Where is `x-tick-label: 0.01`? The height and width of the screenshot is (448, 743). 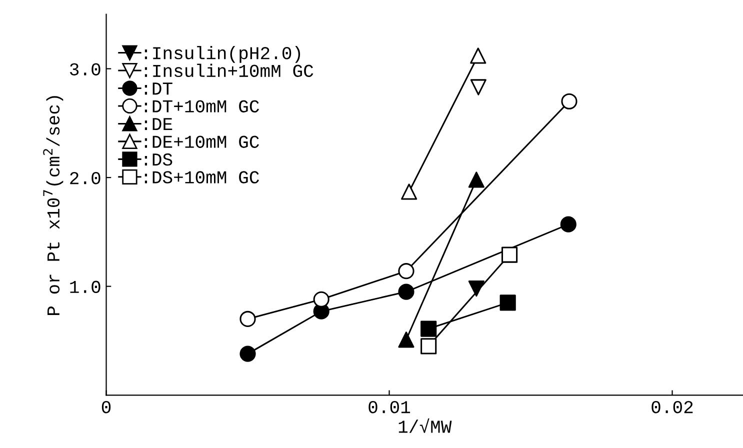
x-tick-label: 0.01 is located at coordinates (389, 407).